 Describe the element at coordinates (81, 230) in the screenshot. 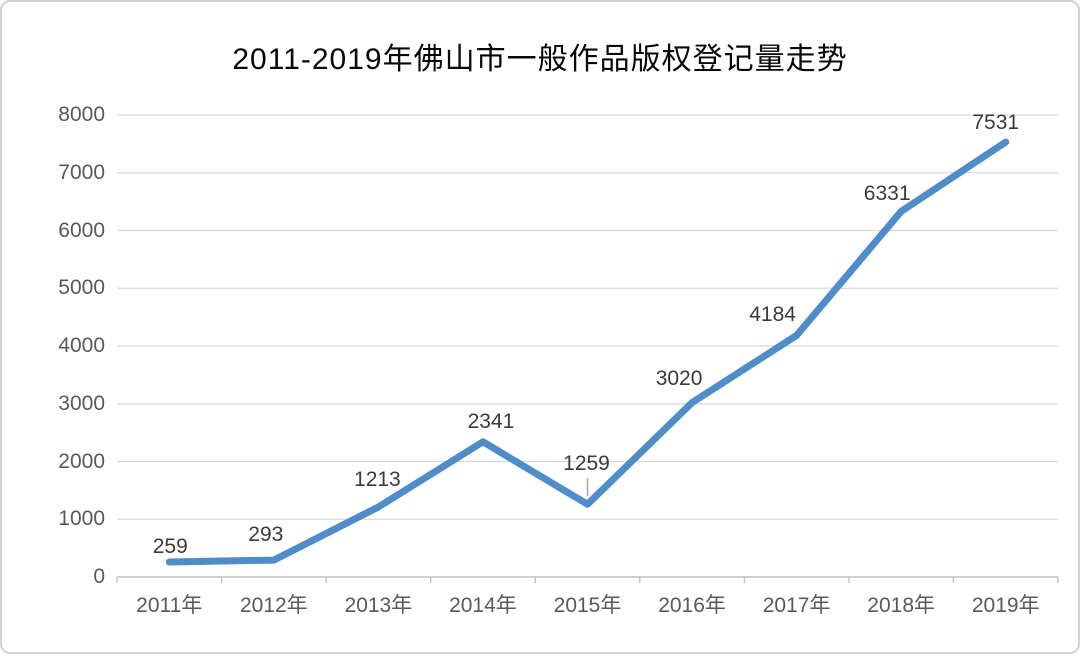

I see `y-axis-tick-label: 6000` at that location.